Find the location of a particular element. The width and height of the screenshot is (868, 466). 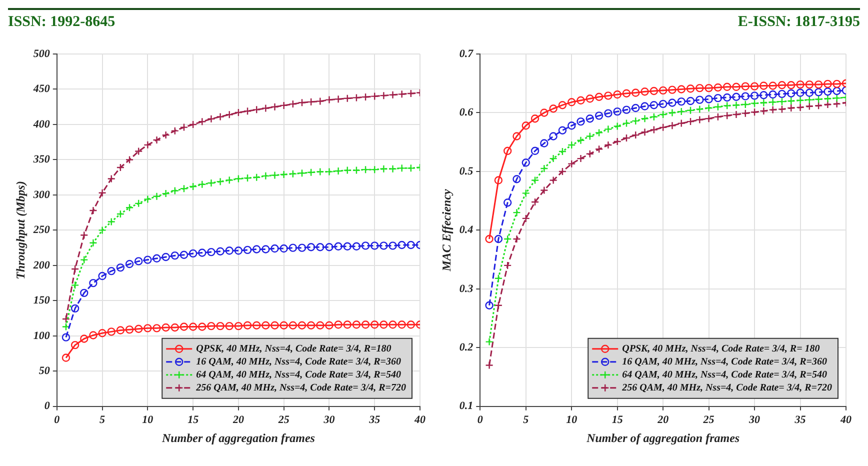

x-tick-label: 10 is located at coordinates (572, 420).